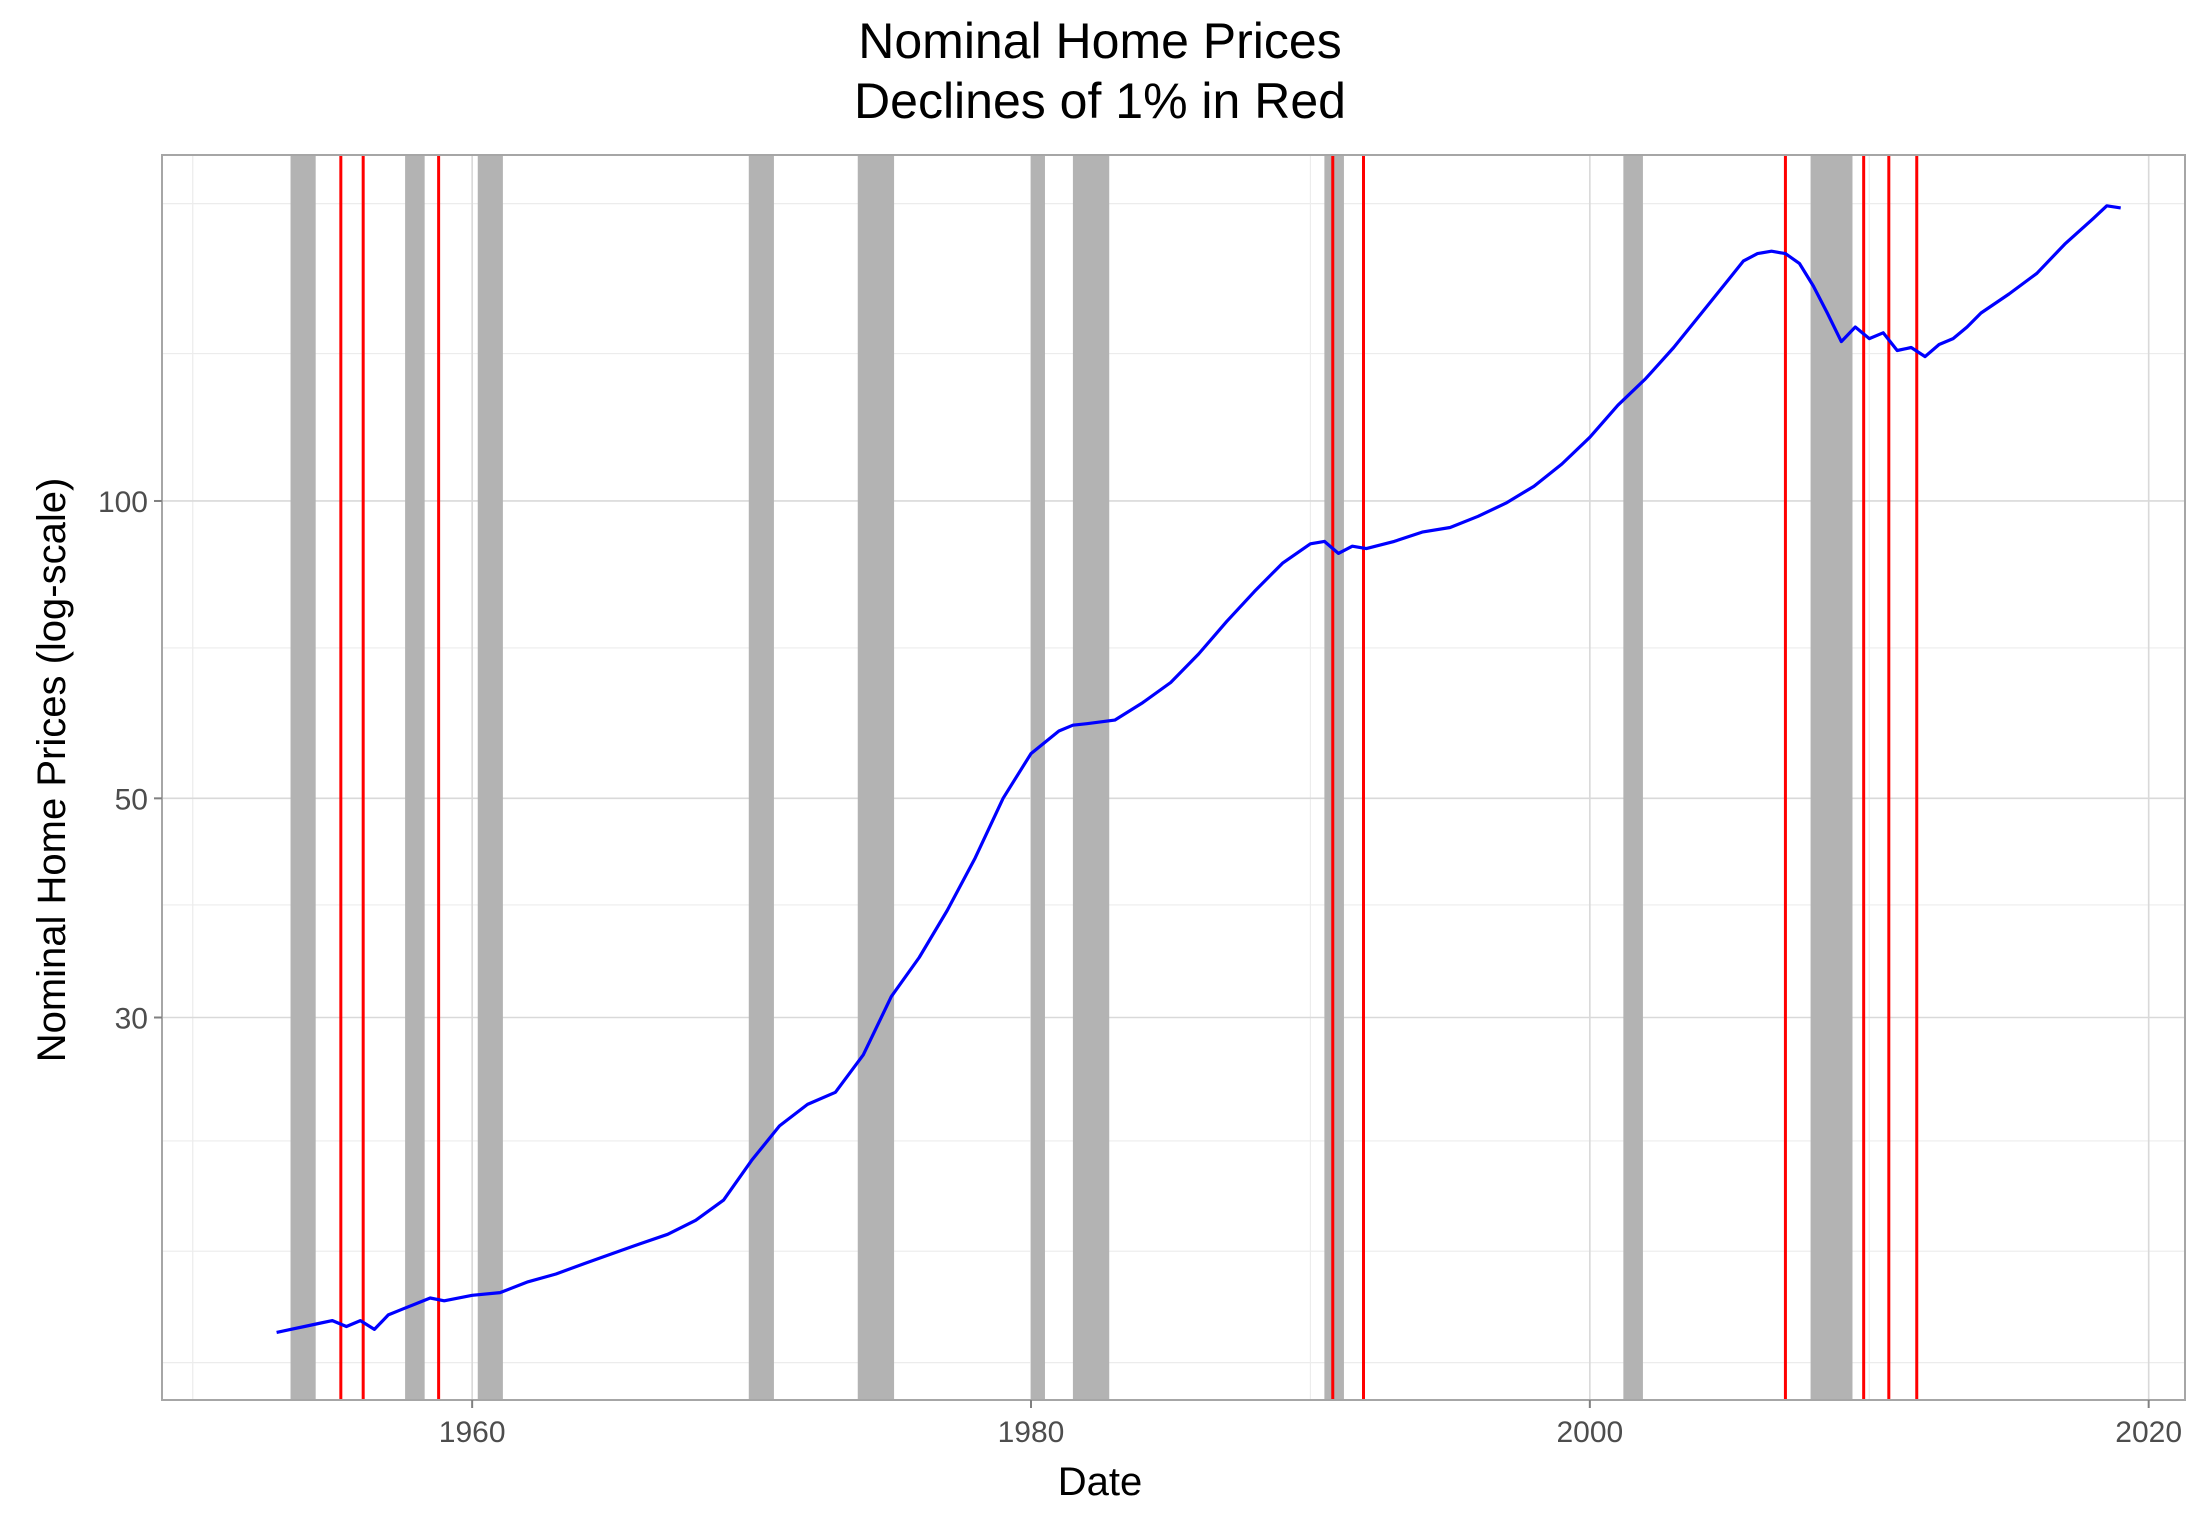 Image resolution: width=2200 pixels, height=1529 pixels. Describe the element at coordinates (472, 1432) in the screenshot. I see `x-tick-label: 1960` at that location.